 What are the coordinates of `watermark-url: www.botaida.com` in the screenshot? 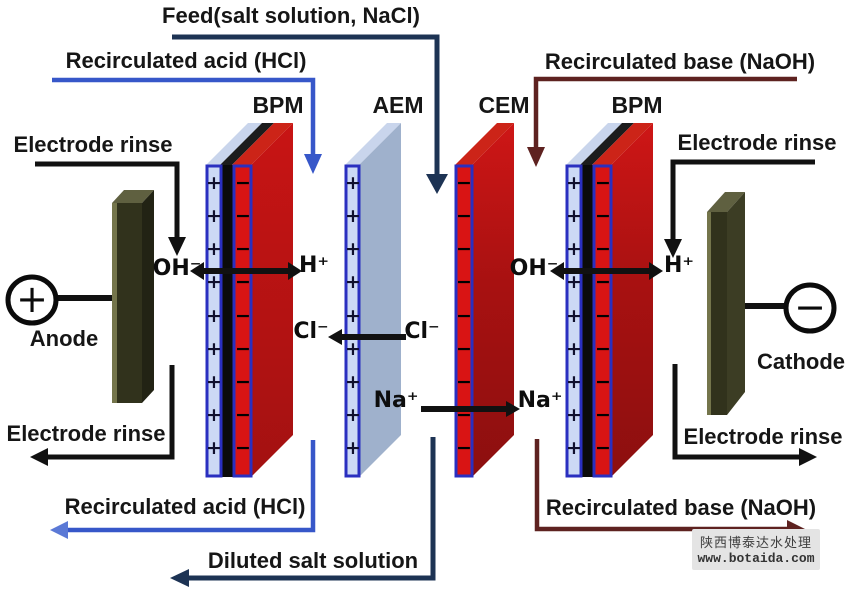 It's located at (756, 558).